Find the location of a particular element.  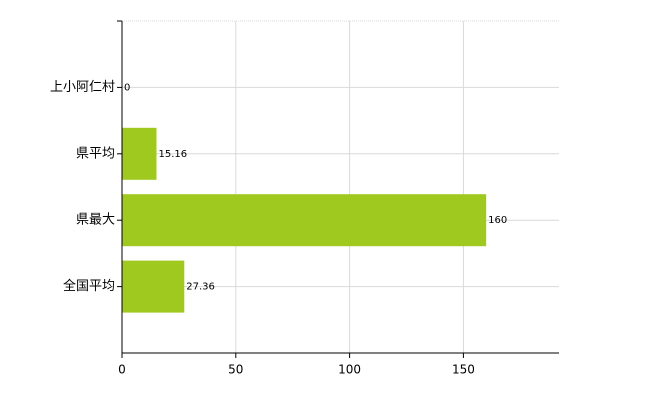

y-tick-label: 県最大 is located at coordinates (95, 220).